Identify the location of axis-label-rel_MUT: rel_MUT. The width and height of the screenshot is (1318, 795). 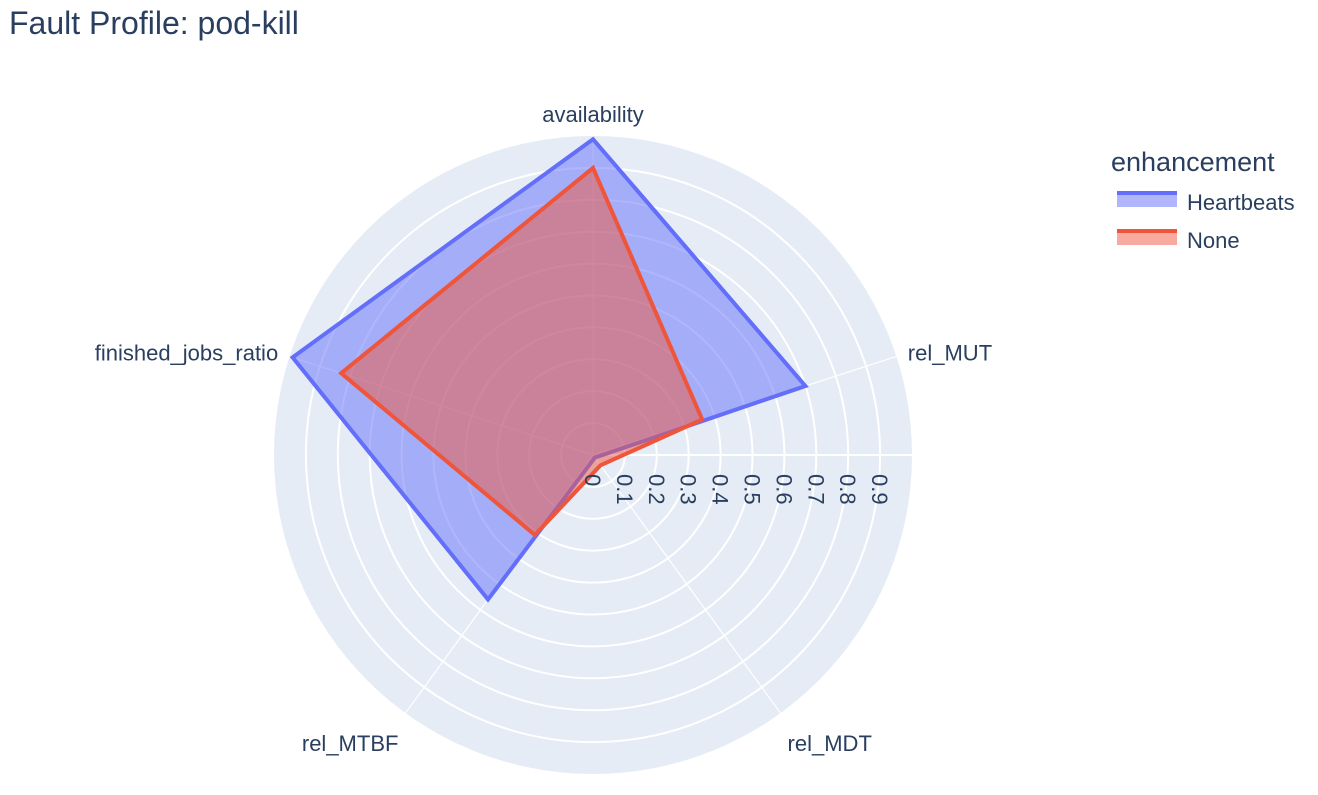
(950, 353).